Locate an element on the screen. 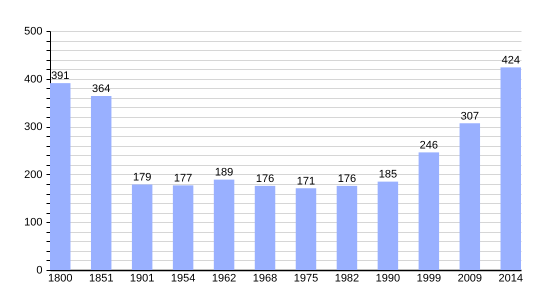 This screenshot has height=300, width=550. y-tick-label: 200 is located at coordinates (33, 174).